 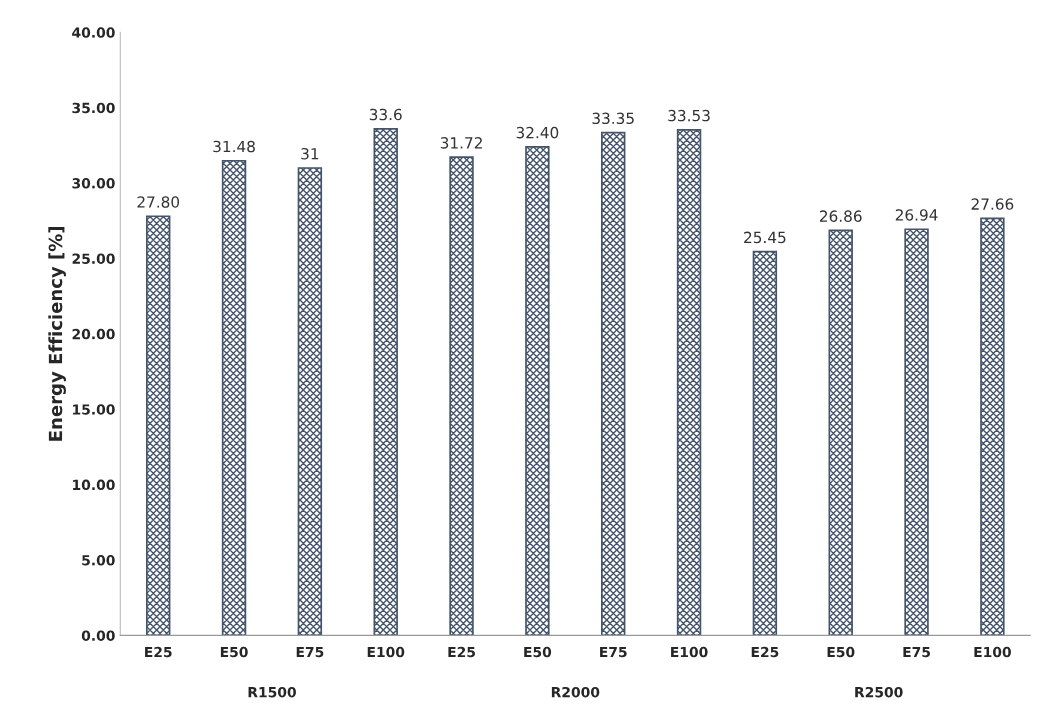 What do you see at coordinates (461, 143) in the screenshot?
I see `data-label: 31.72` at bounding box center [461, 143].